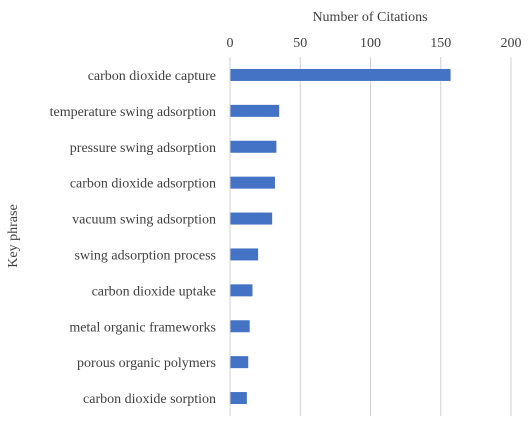 The height and width of the screenshot is (423, 528). I want to click on category-label: metal organic frameworks, so click(142, 327).